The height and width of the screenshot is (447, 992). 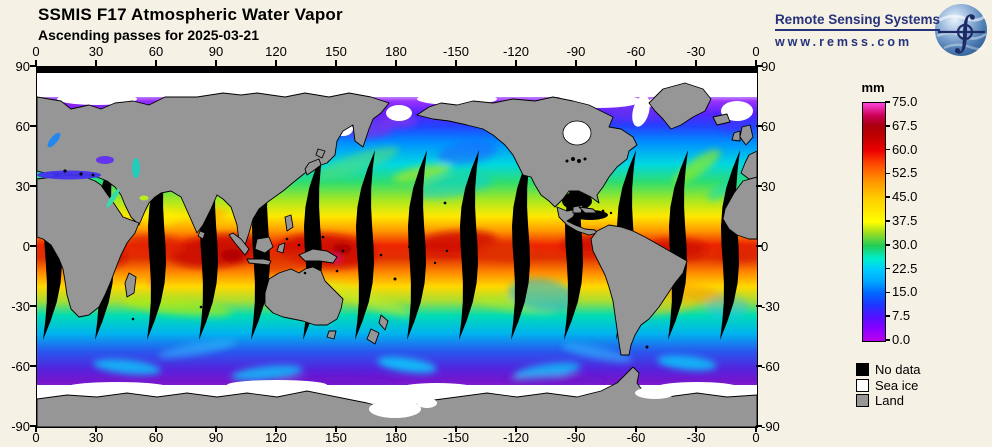 What do you see at coordinates (20, 426) in the screenshot?
I see `lat-tick-label-left: -90` at bounding box center [20, 426].